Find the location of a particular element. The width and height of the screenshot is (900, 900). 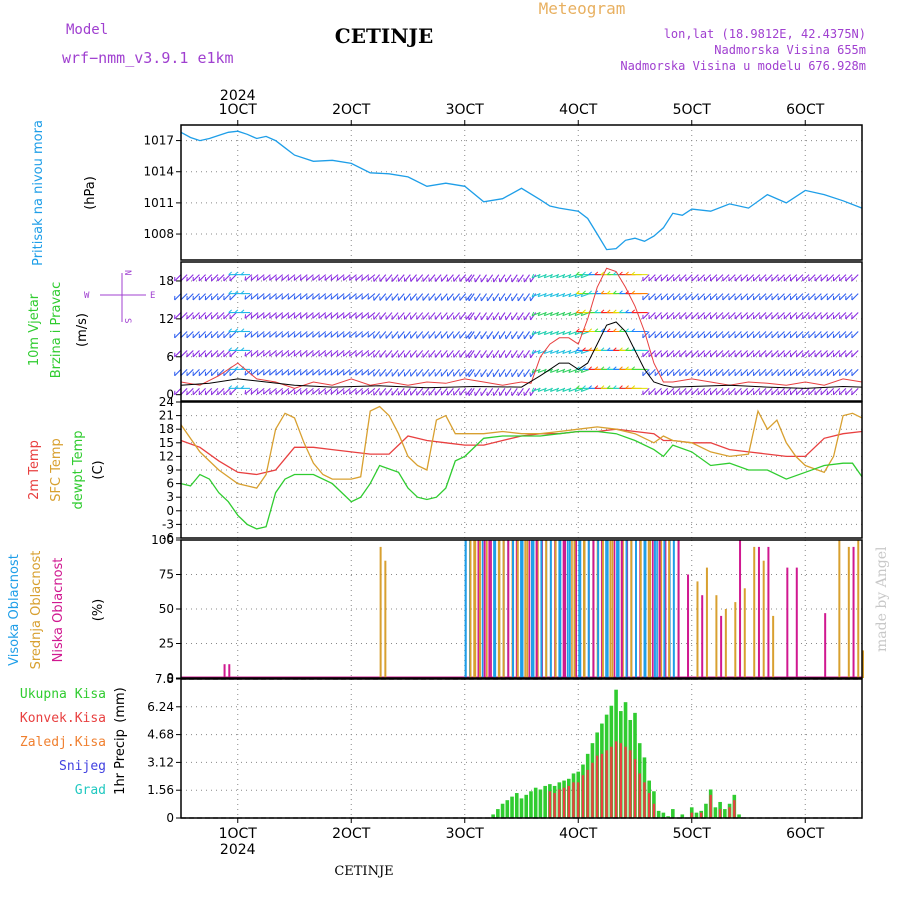

footer-station: CETINJE is located at coordinates (363, 871).